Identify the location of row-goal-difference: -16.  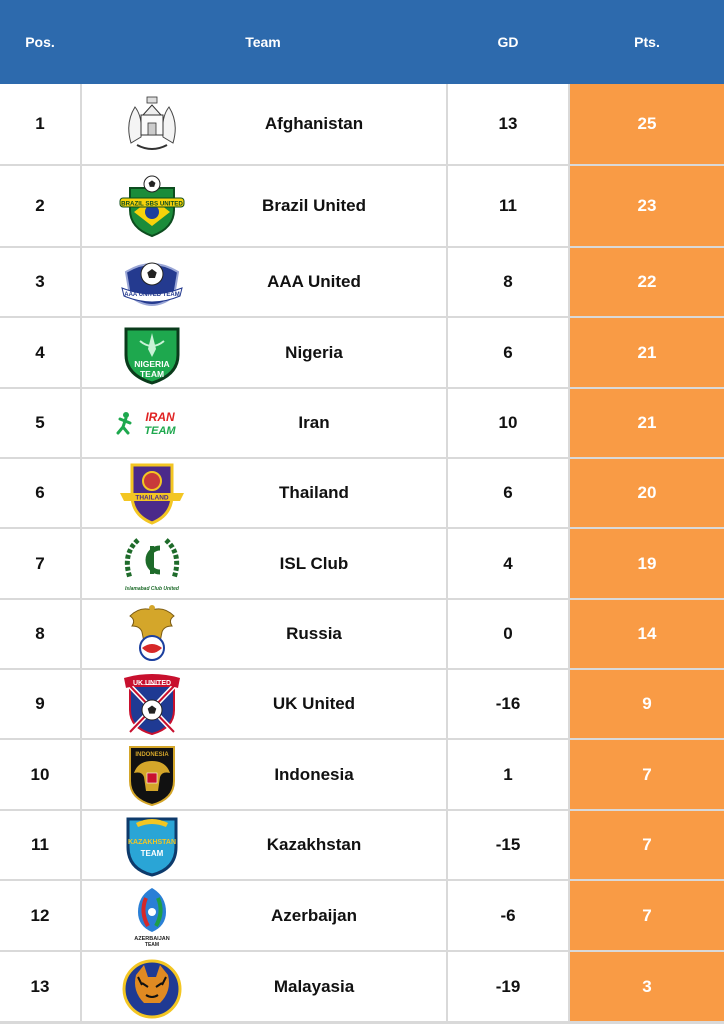
(508, 704).